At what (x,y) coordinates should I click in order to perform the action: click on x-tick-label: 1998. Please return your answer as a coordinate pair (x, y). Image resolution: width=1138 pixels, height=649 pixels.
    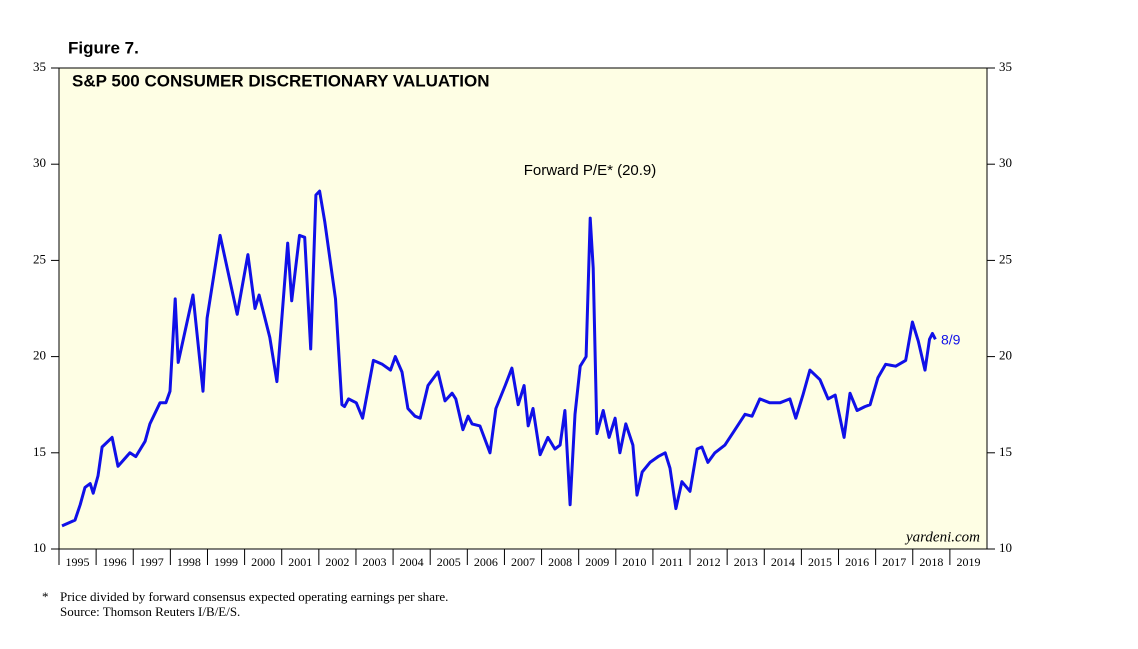
    Looking at the image, I should click on (189, 562).